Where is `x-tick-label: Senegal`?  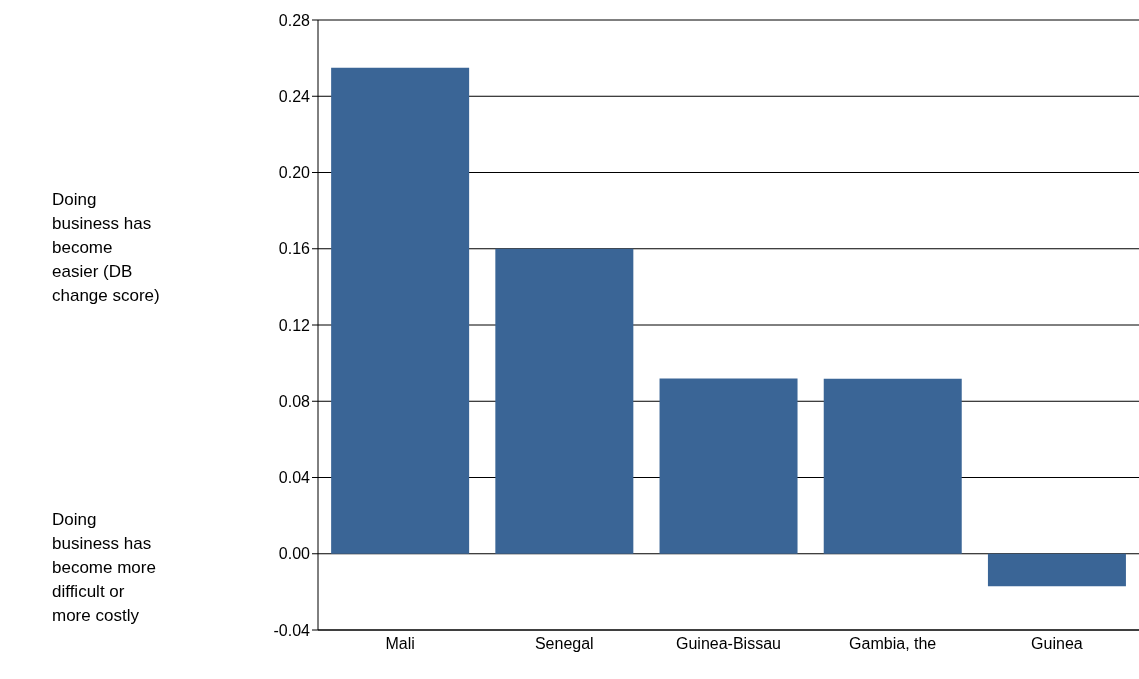
x-tick-label: Senegal is located at coordinates (564, 644).